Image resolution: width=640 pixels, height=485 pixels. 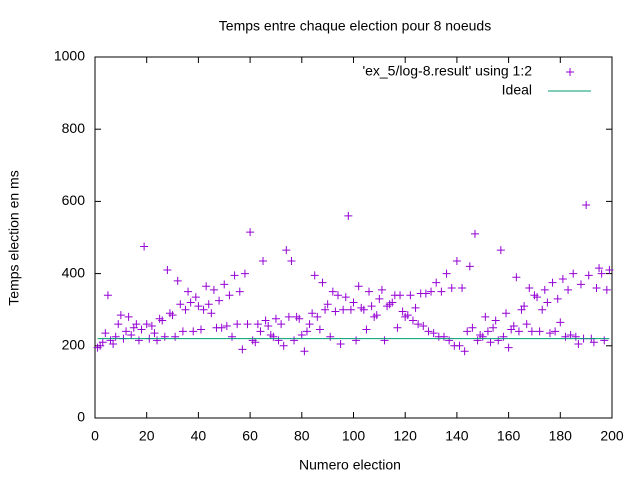 What do you see at coordinates (561, 436) in the screenshot?
I see `x-tick-label: 180` at bounding box center [561, 436].